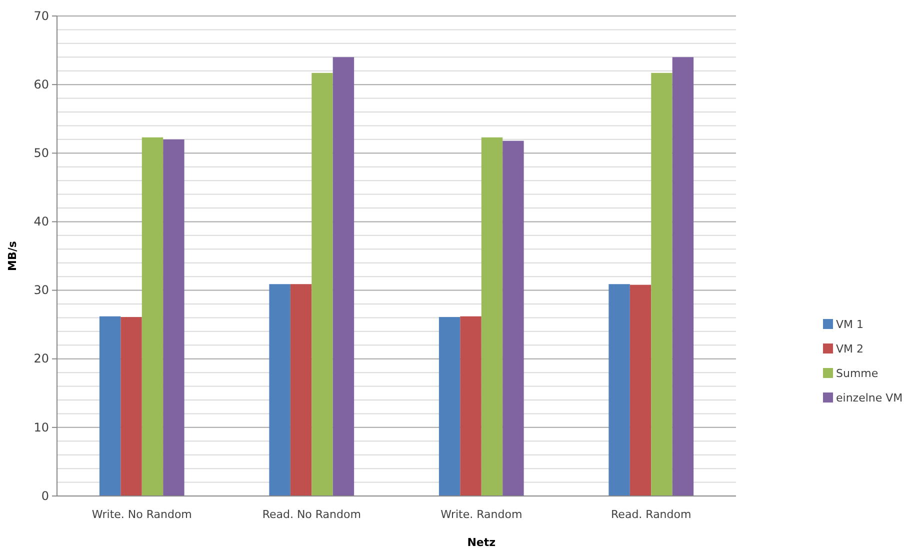 Image resolution: width=907 pixels, height=551 pixels. I want to click on x-tick-label: Read. Random, so click(651, 514).